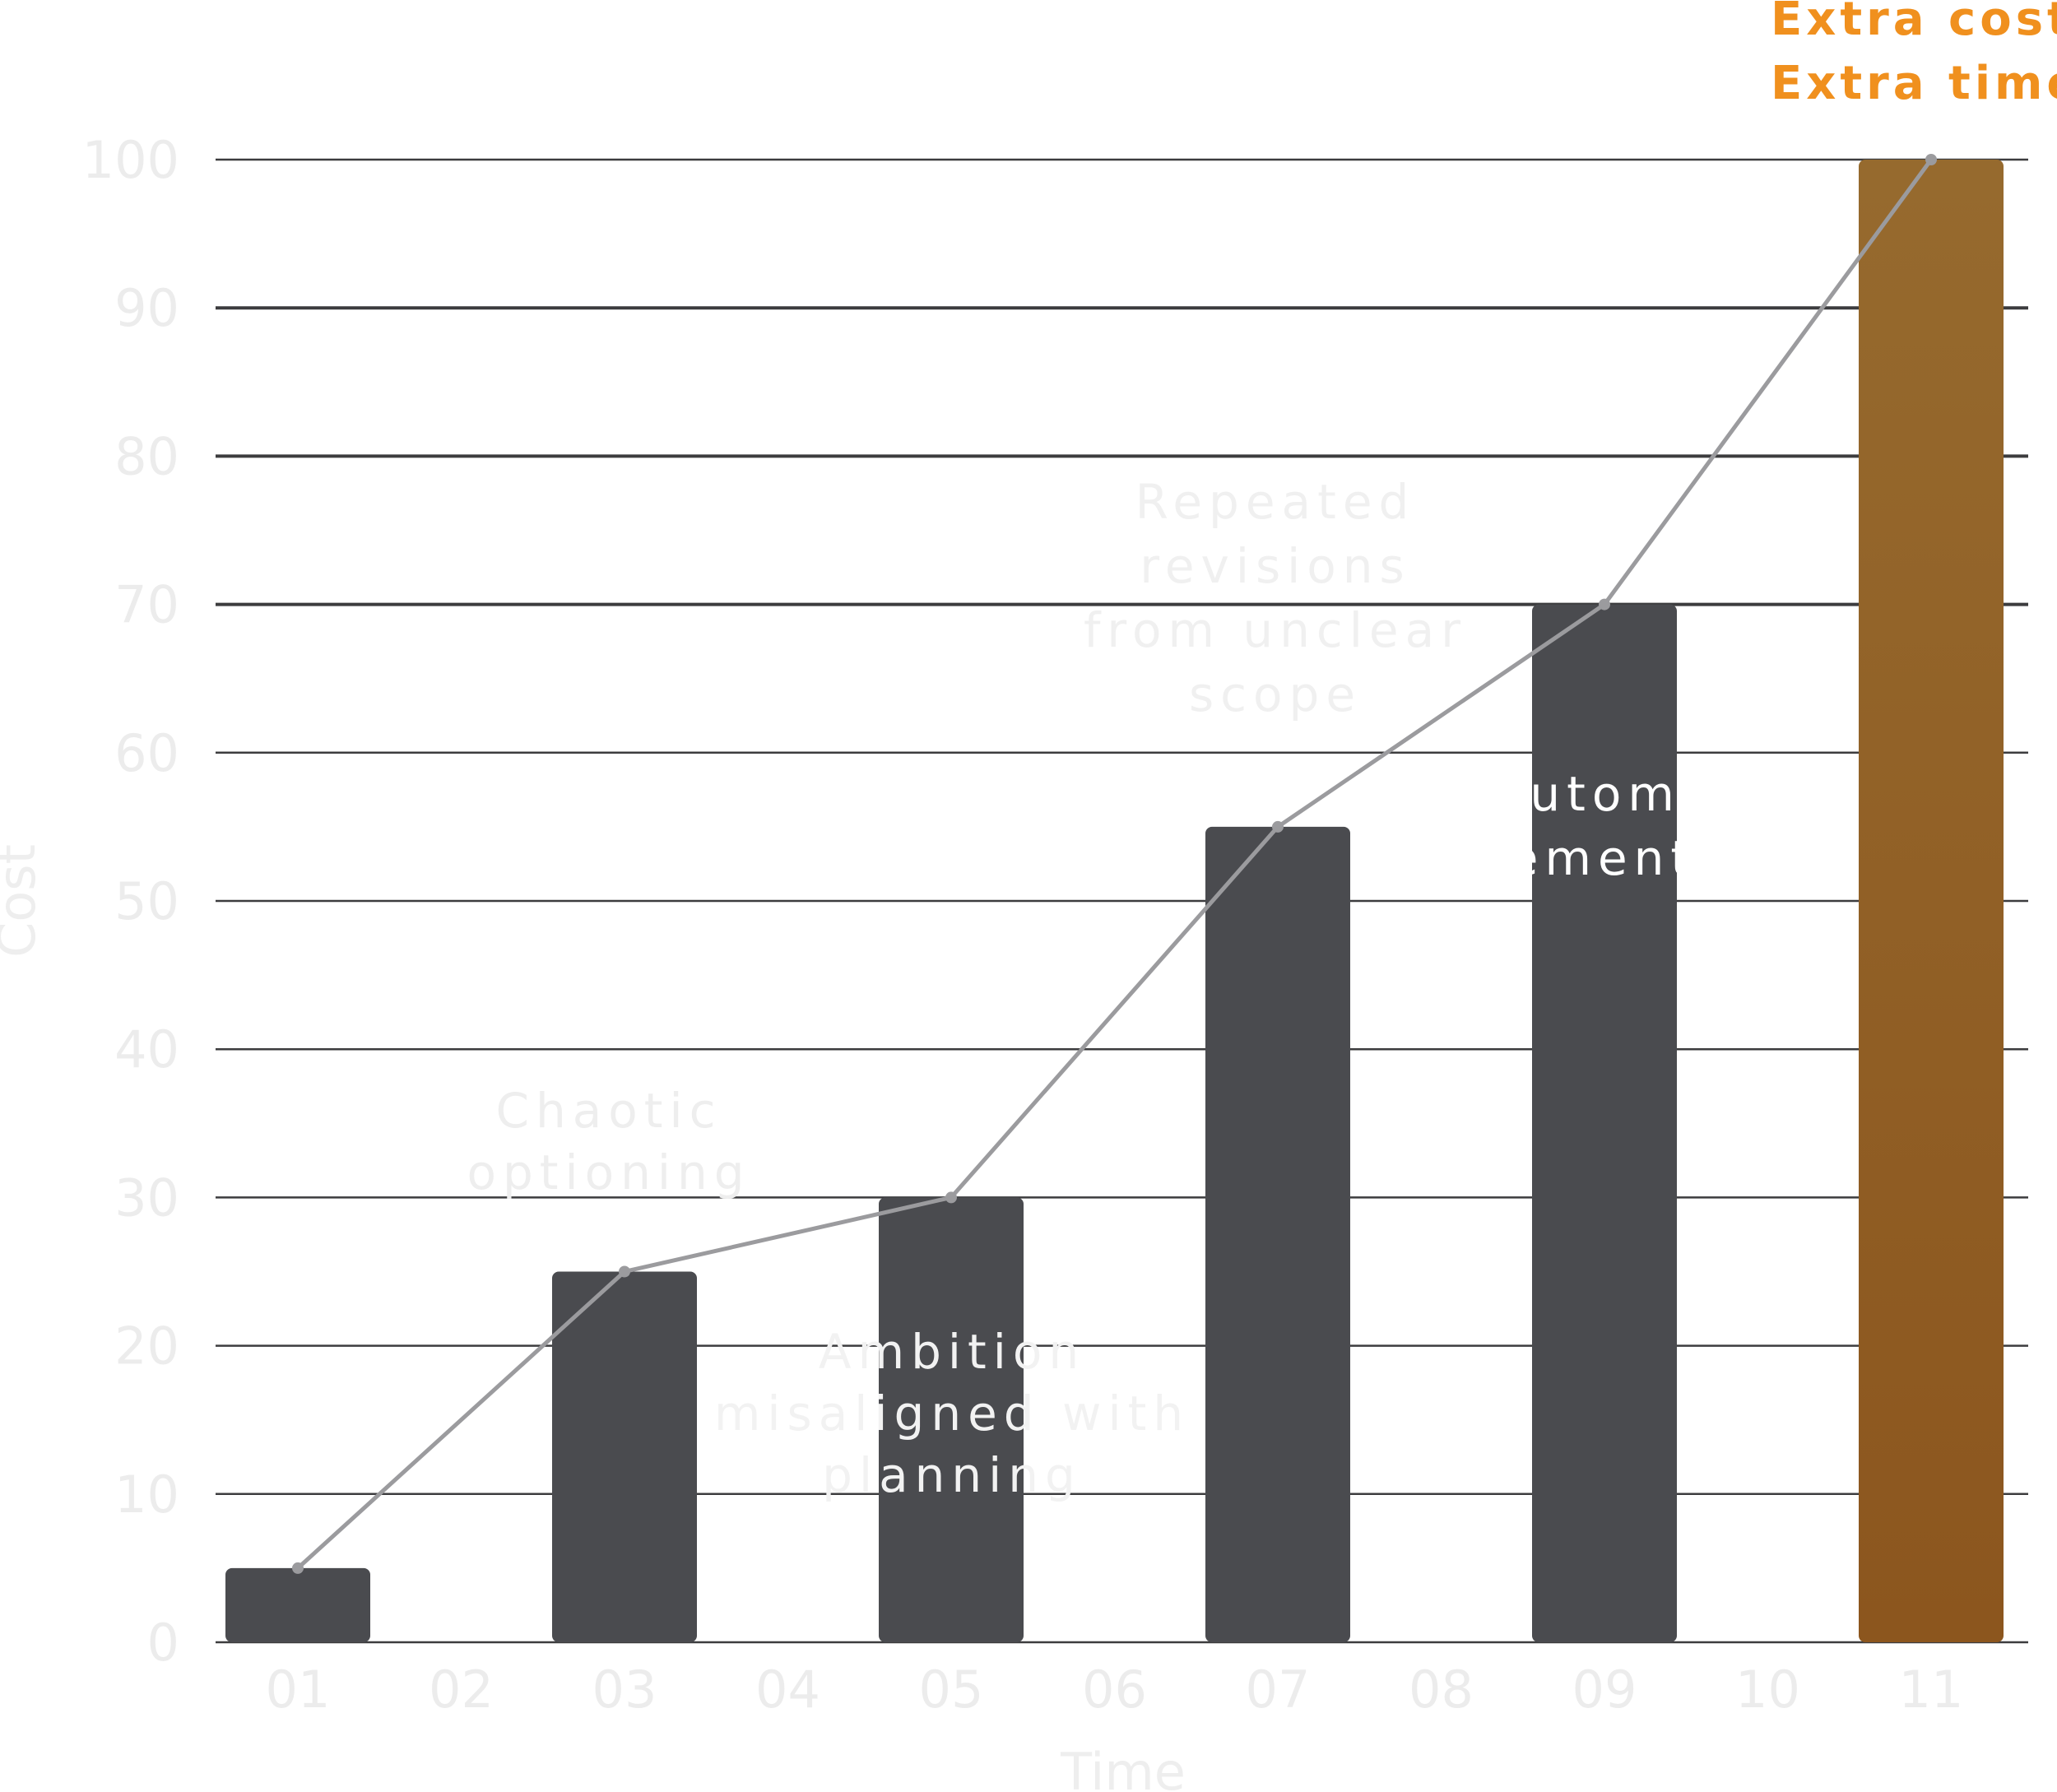 The image size is (2057, 1792). What do you see at coordinates (146, 1198) in the screenshot?
I see `y-tick-30: 30` at bounding box center [146, 1198].